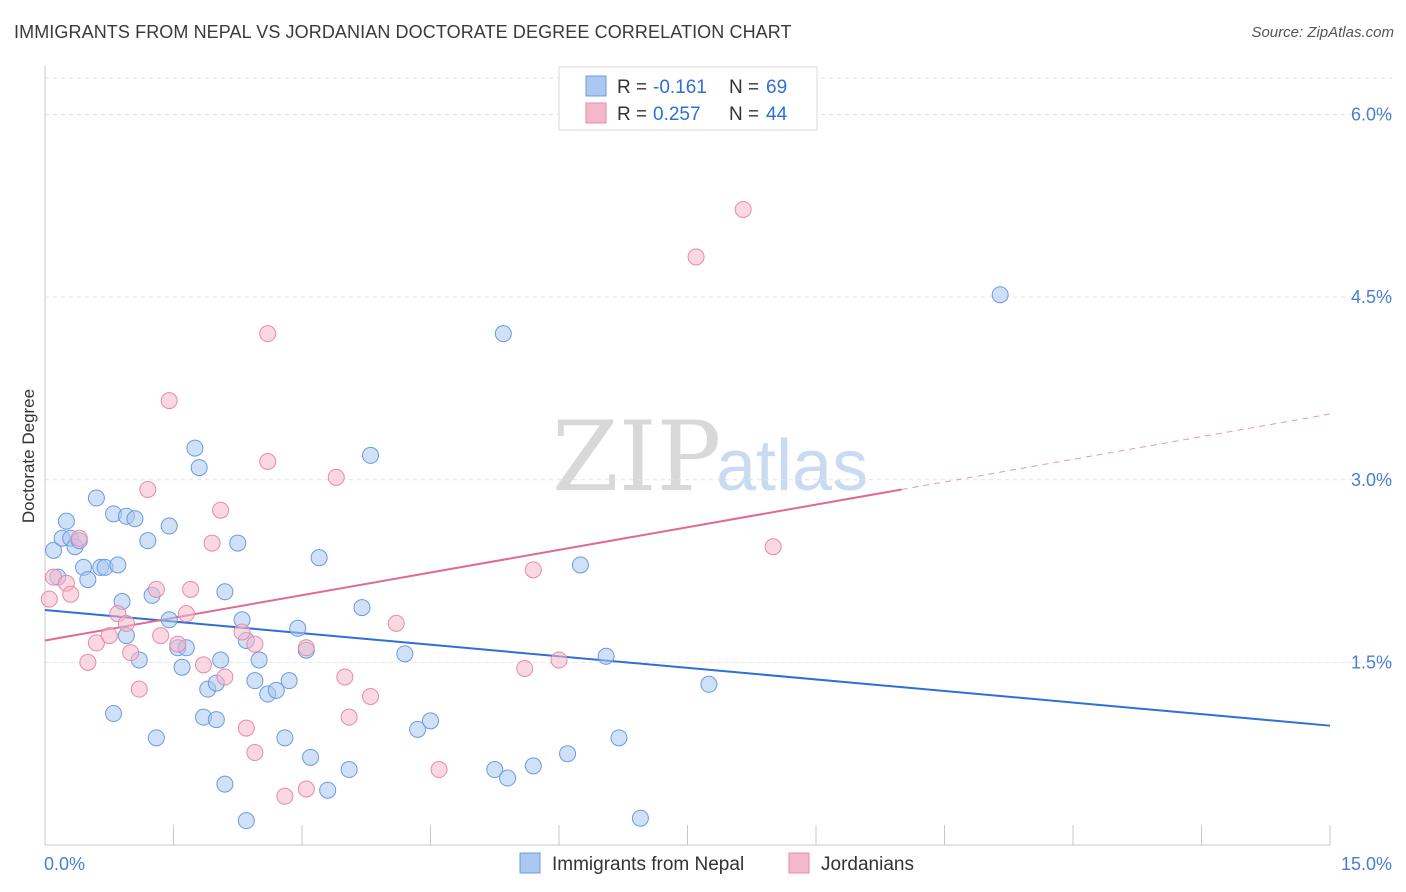  I want to click on legend-r-label-2: R =, so click(632, 114).